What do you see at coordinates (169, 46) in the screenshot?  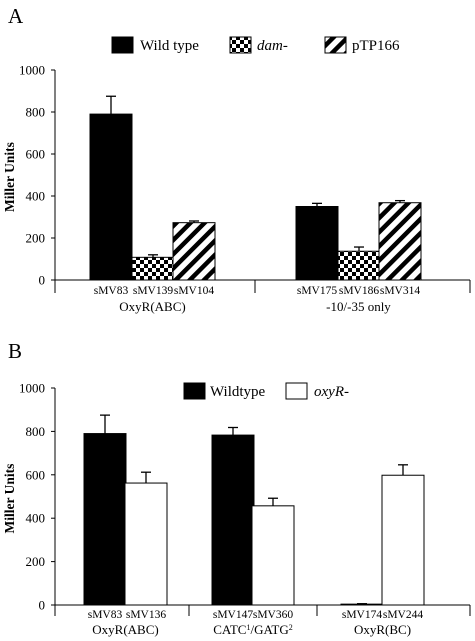 I see `legend-label: Wild type` at bounding box center [169, 46].